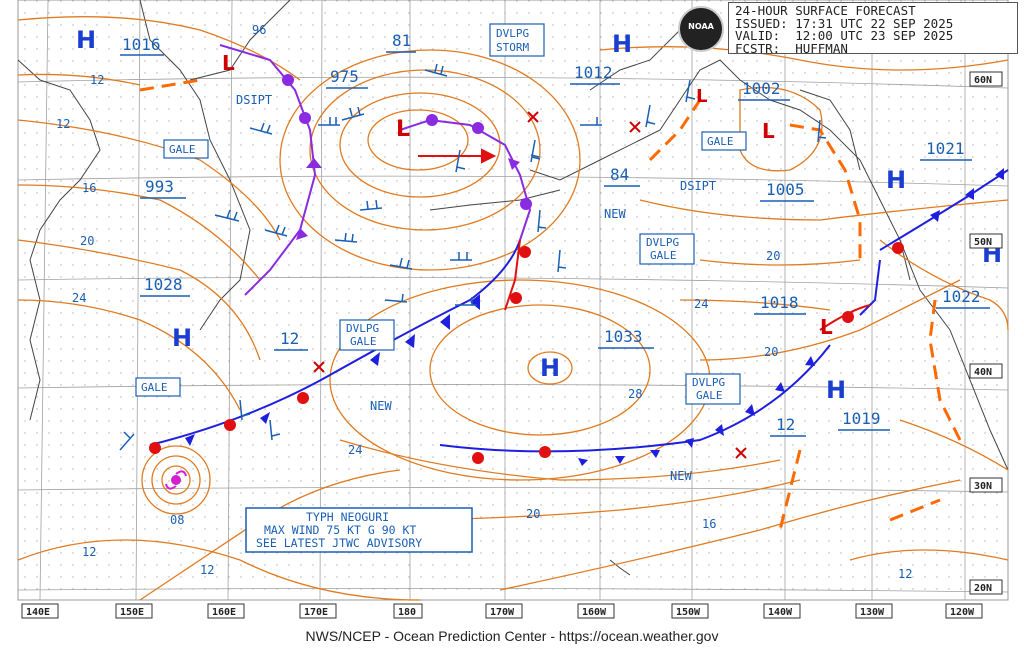 The width and height of the screenshot is (1024, 652). What do you see at coordinates (224, 612) in the screenshot?
I see `lon-label: 160E` at bounding box center [224, 612].